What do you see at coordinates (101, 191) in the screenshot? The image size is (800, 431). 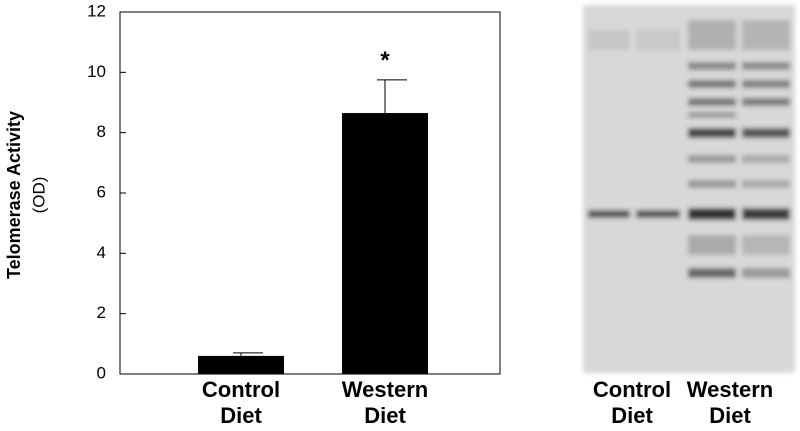 I see `y-tick-label: 6` at bounding box center [101, 191].